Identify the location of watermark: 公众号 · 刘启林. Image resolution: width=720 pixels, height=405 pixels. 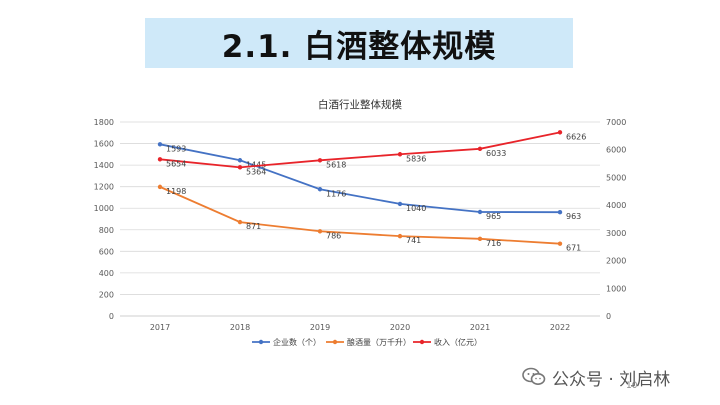
(596, 377).